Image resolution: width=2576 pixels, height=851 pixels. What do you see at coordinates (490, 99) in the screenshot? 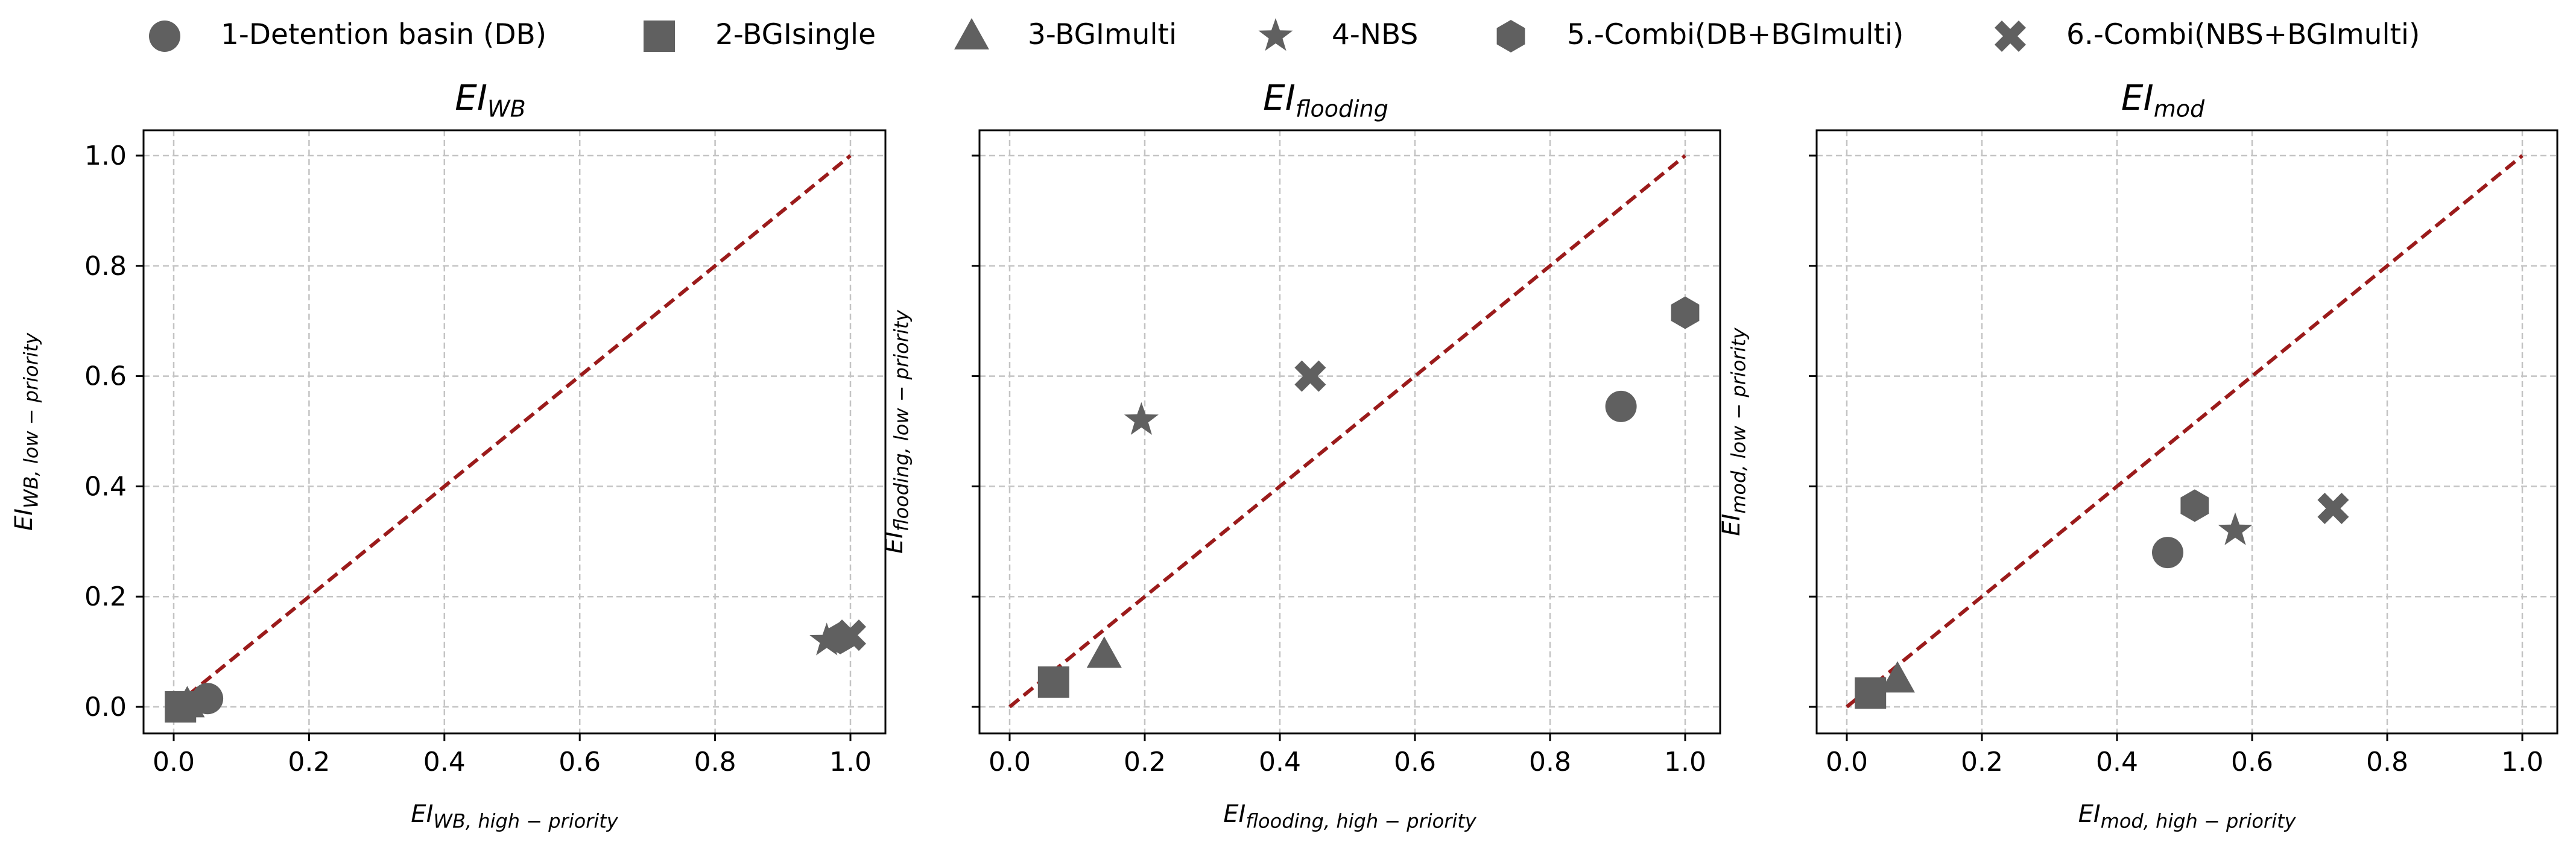
I see `panel-title: EIWB` at bounding box center [490, 99].